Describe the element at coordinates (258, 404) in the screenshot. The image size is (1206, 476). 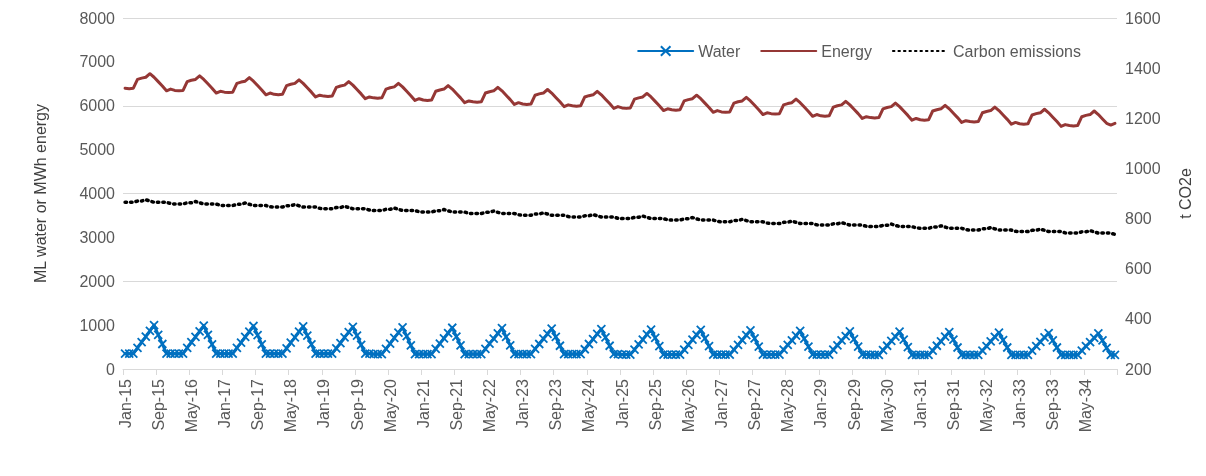
I see `x-tick-label: Sep-17` at that location.